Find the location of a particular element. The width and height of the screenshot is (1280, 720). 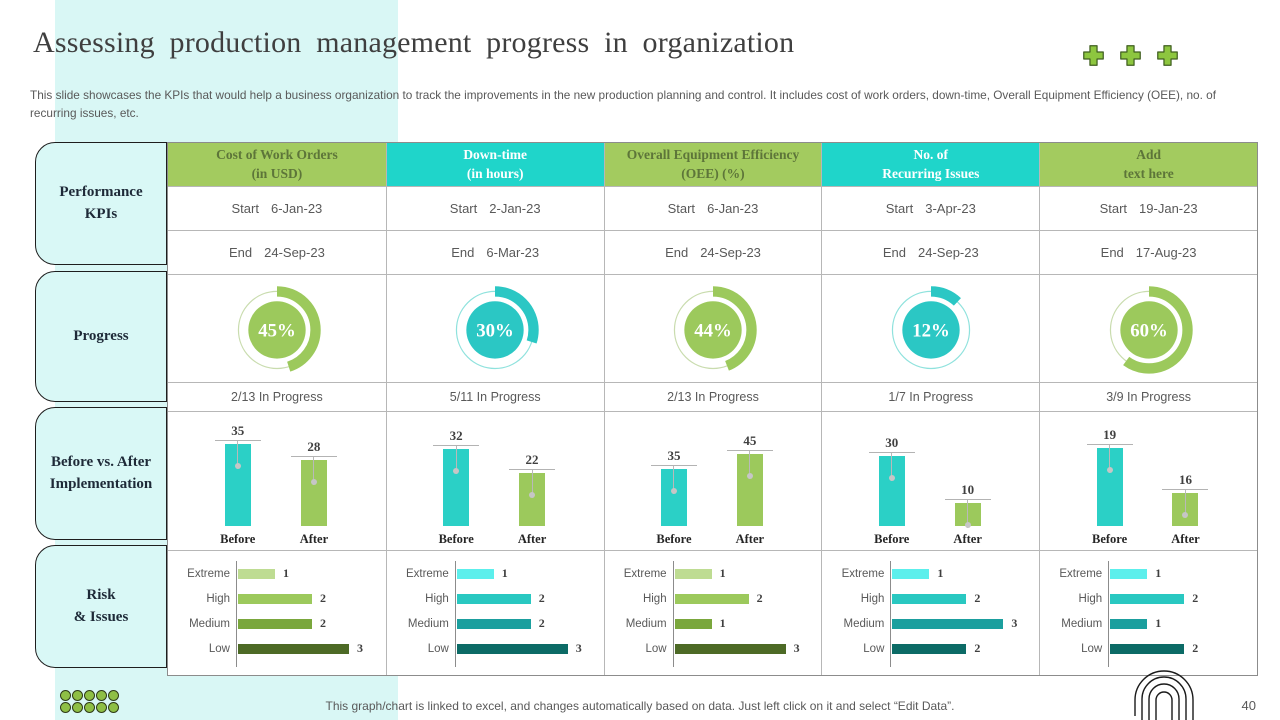

kpi-header-cell: No. of Recurring Issues is located at coordinates (930, 164).